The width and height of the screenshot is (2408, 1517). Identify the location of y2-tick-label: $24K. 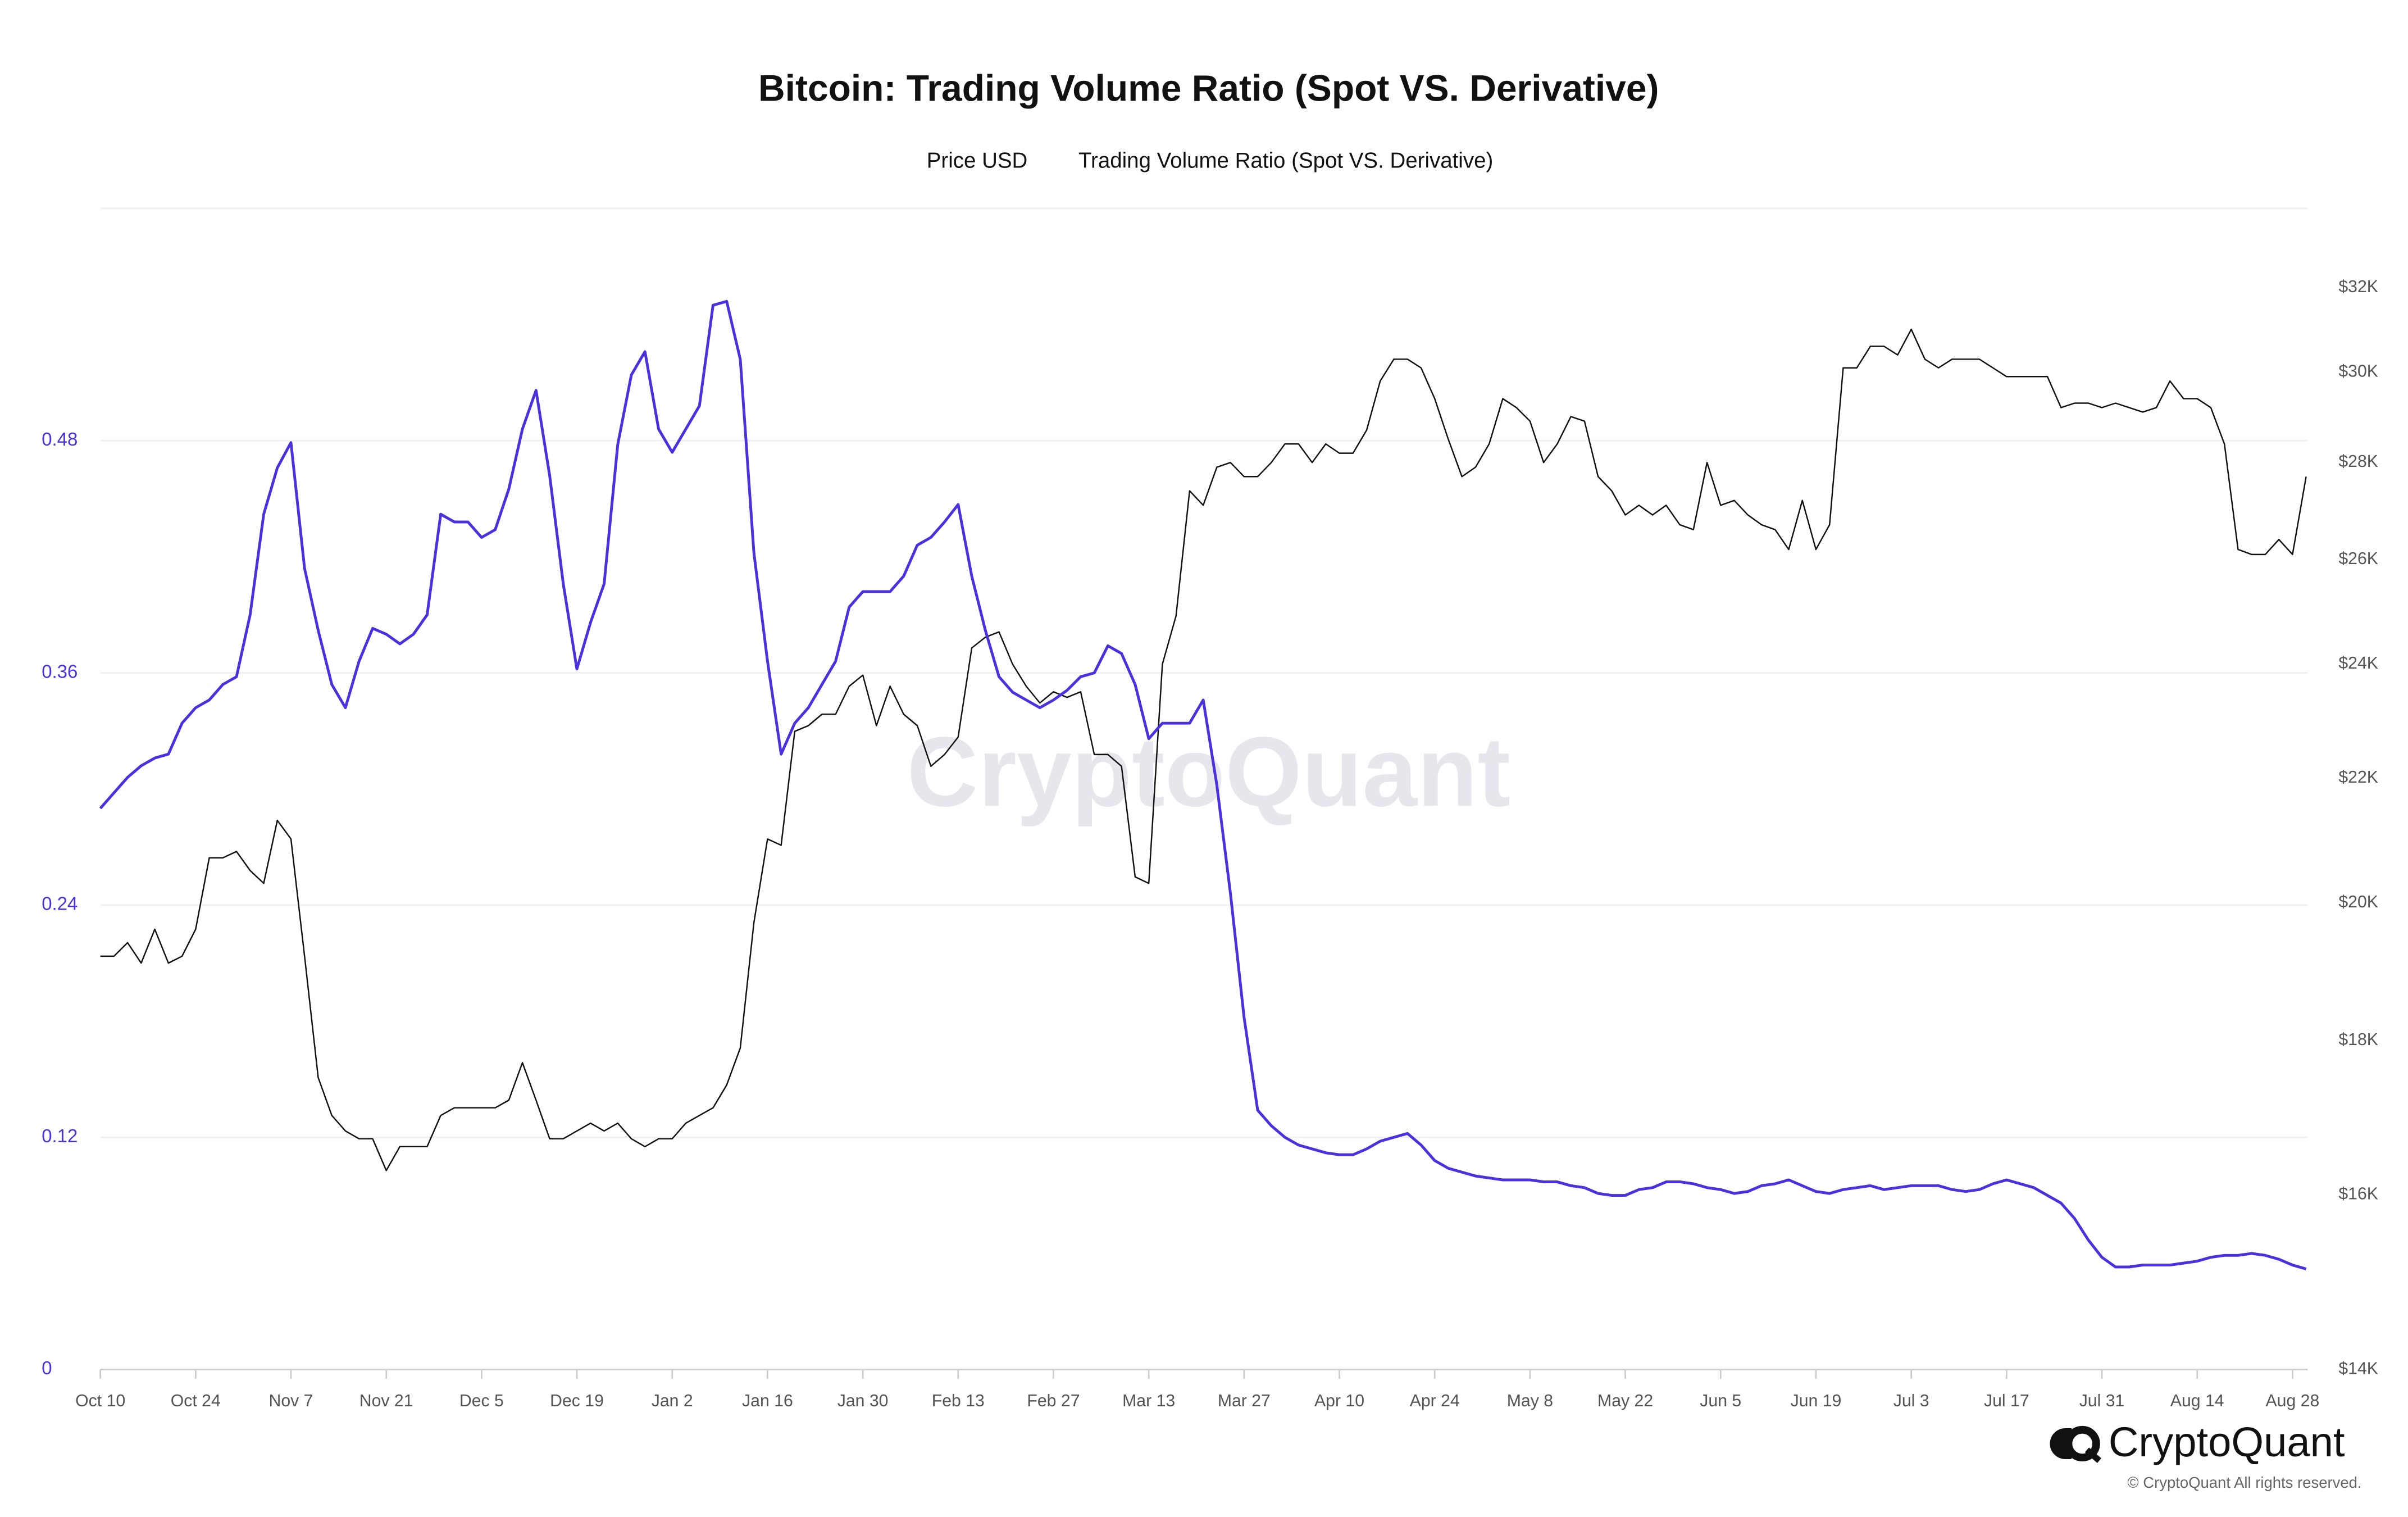
(2358, 663).